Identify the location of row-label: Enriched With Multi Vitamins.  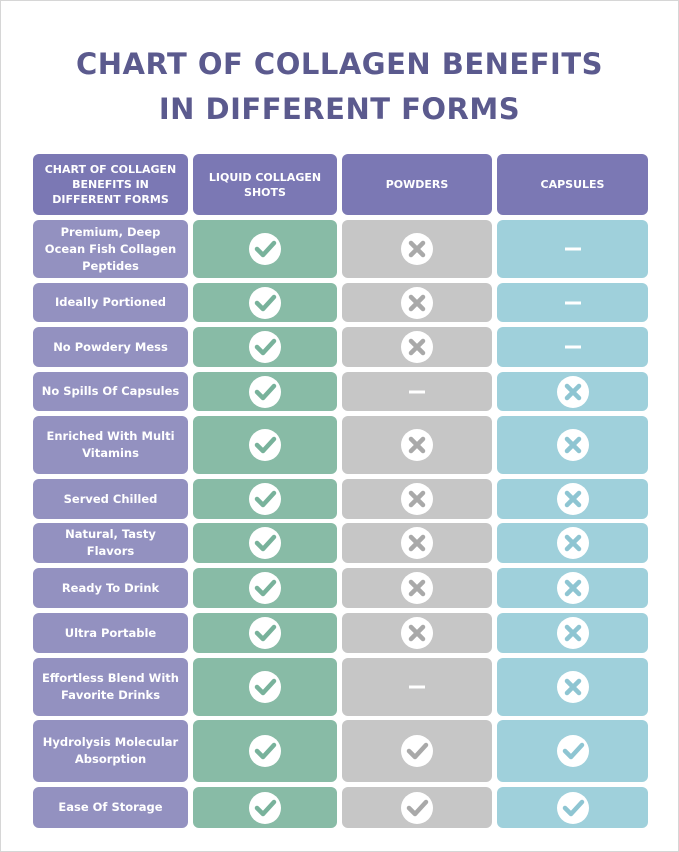
(110, 445).